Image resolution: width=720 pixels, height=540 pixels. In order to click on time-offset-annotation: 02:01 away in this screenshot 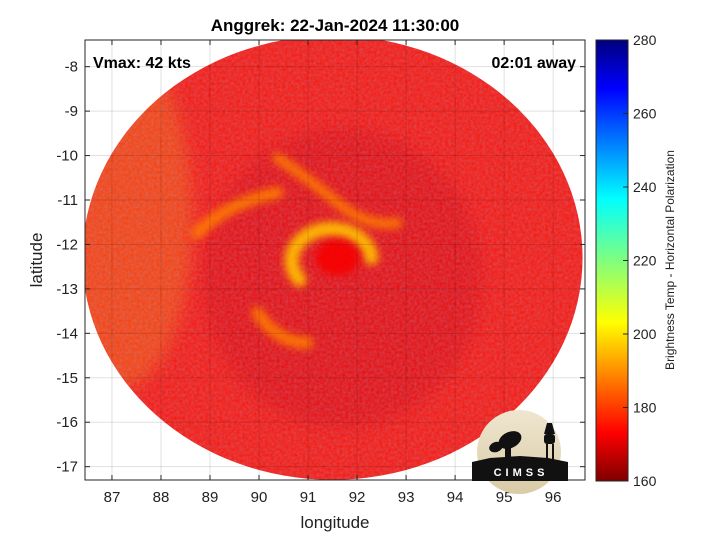, I will do `click(533, 63)`.